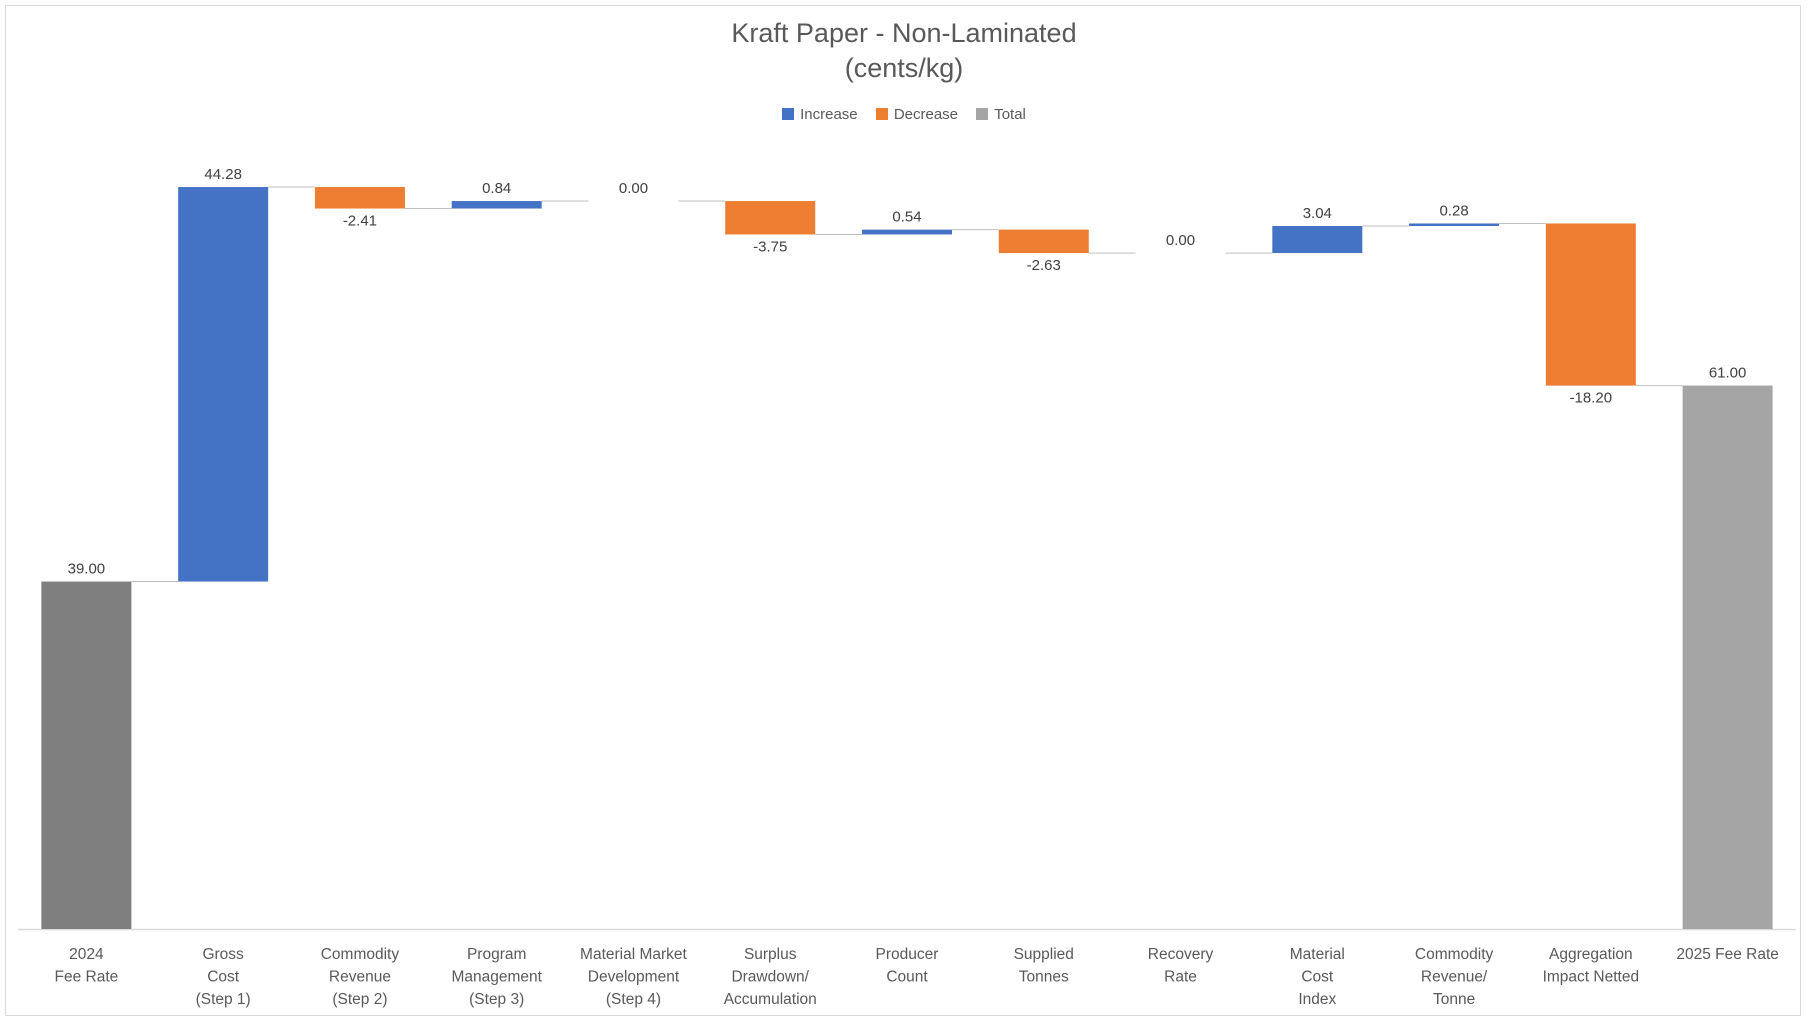 The image size is (1808, 1021). I want to click on x-tick-label-7-0: Supplied, so click(1044, 954).